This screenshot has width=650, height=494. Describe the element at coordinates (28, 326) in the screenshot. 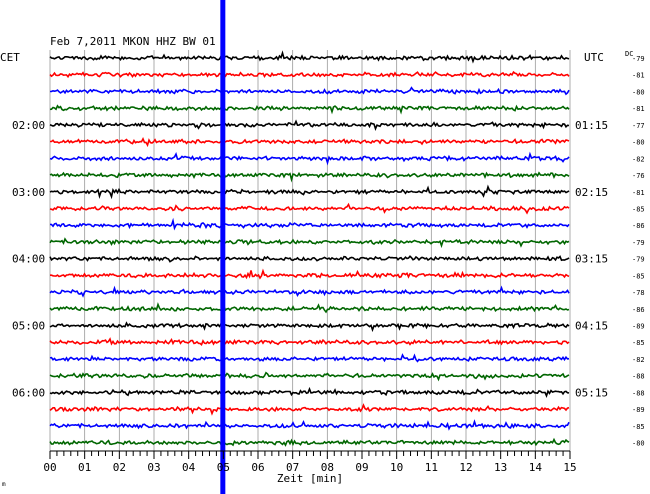

I see `left-hour-label: 05:00` at that location.